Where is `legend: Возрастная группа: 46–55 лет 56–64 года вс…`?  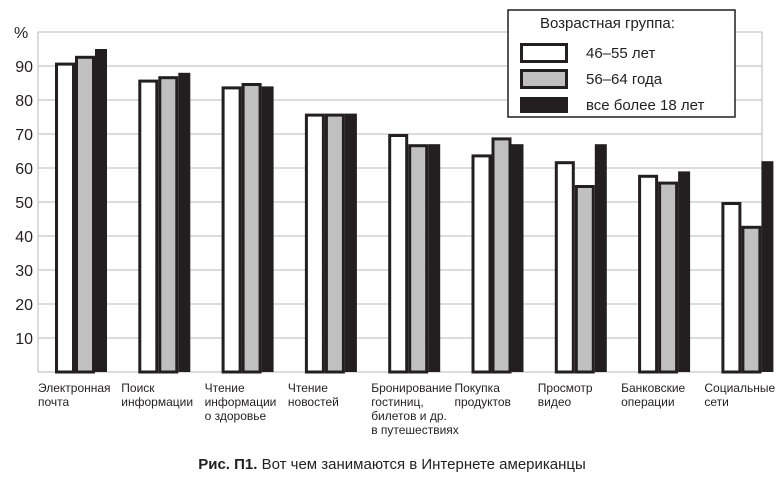 legend: Возрастная группа: 46–55 лет 56–64 года вс… is located at coordinates (621, 63).